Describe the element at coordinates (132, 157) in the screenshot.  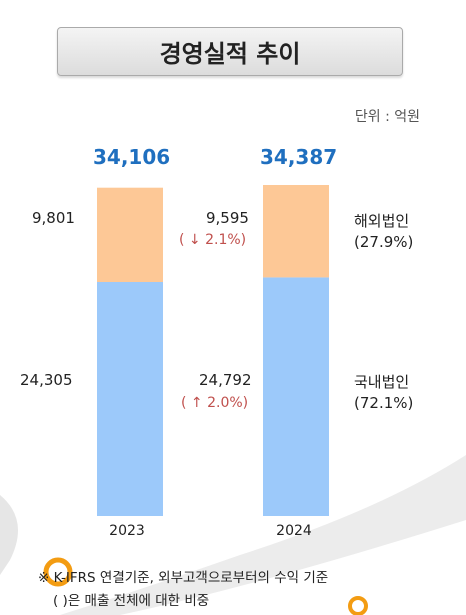
I see `total-2023: 34,106` at that location.